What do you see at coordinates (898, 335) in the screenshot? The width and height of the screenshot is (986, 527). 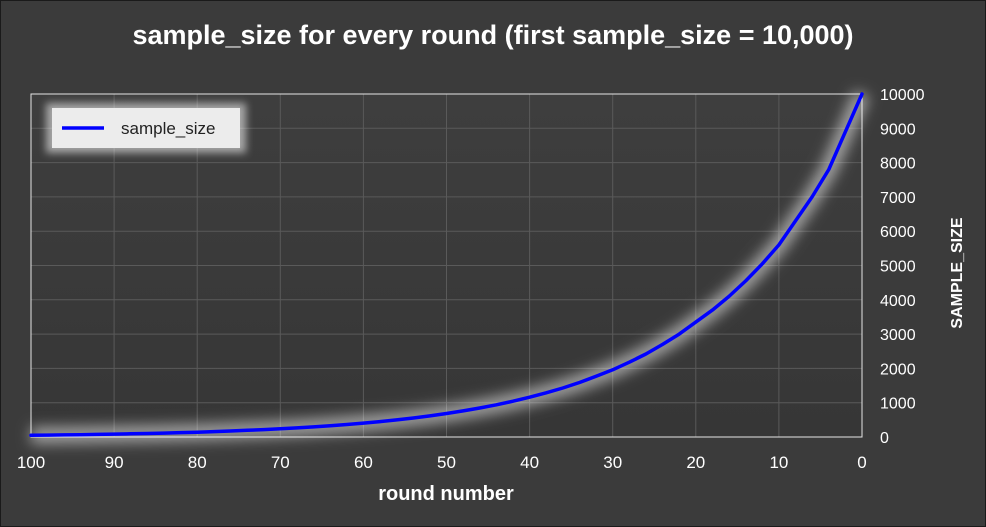 I see `y-tick-label: 3000` at bounding box center [898, 335].